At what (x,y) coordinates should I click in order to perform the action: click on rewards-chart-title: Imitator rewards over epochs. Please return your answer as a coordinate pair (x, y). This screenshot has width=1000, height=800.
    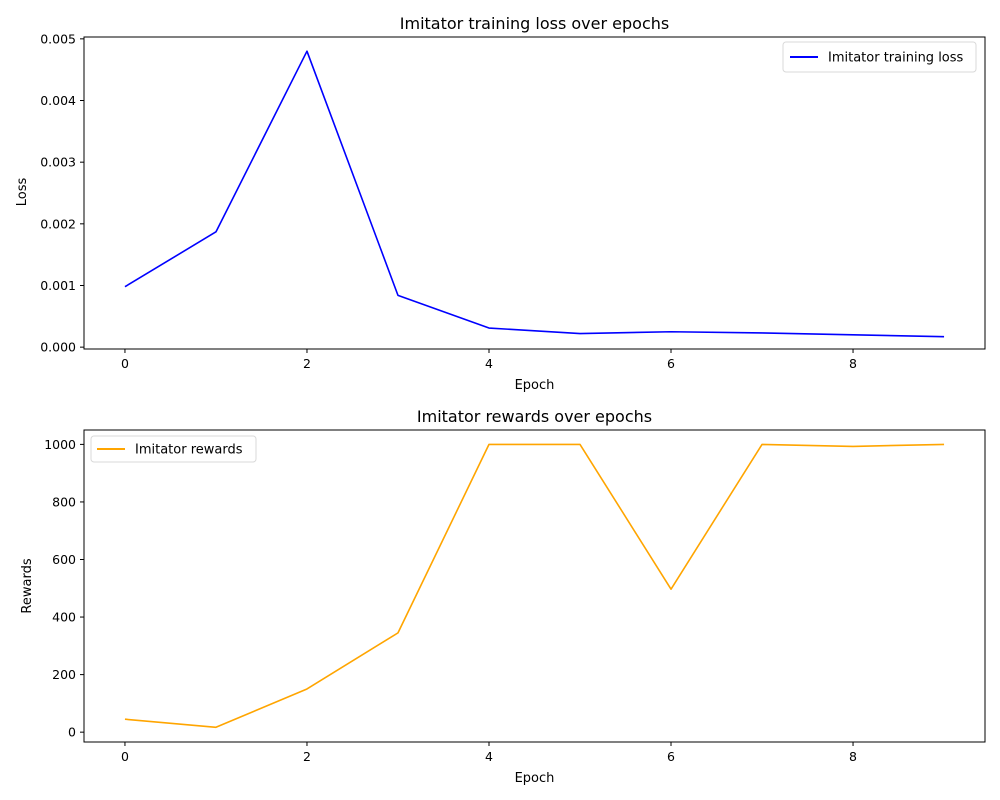
    Looking at the image, I should click on (534, 416).